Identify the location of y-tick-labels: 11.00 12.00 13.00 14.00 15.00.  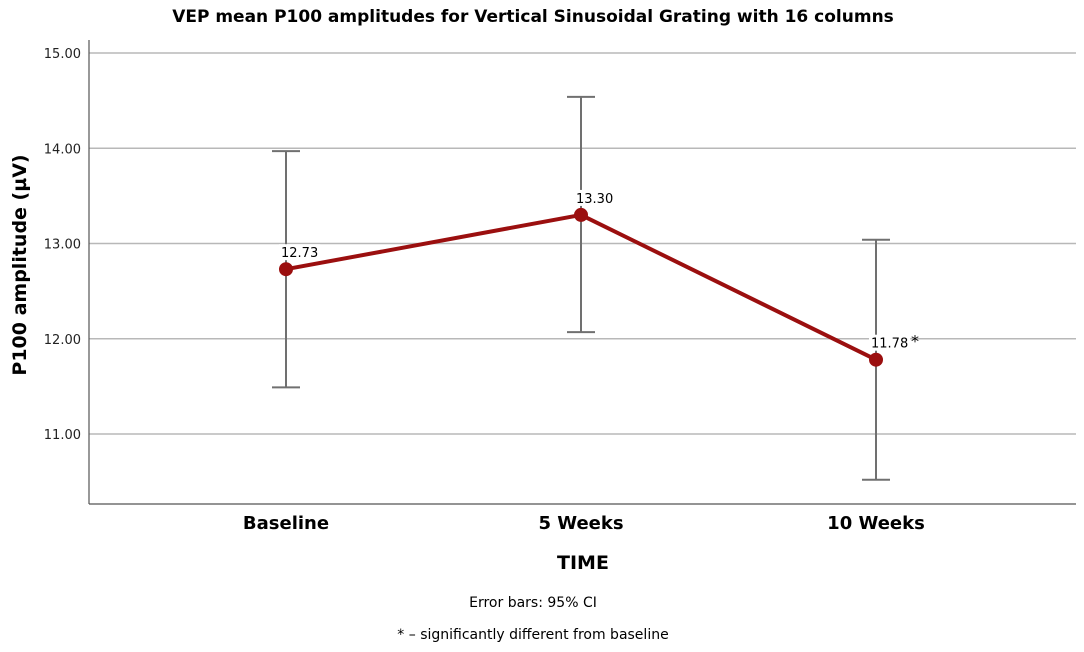
(62, 245).